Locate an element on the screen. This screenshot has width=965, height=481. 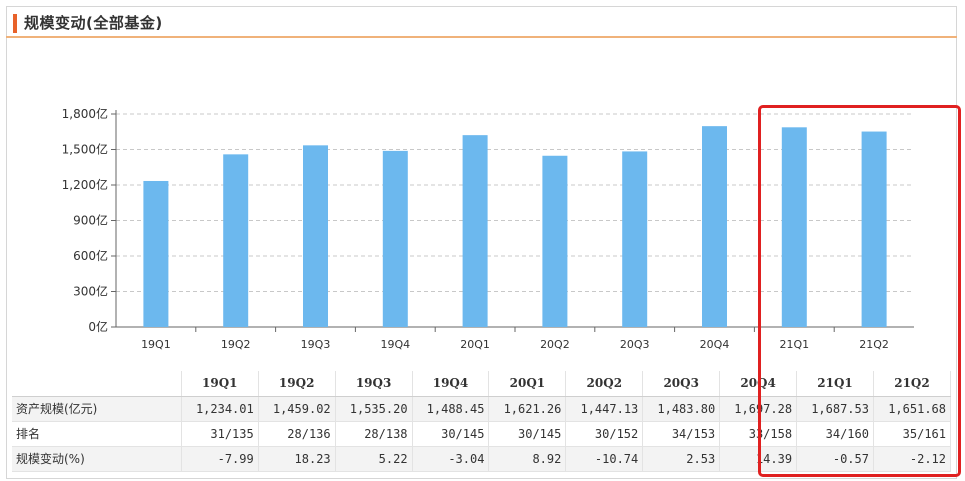
table-cell: -7.99 is located at coordinates (220, 459).